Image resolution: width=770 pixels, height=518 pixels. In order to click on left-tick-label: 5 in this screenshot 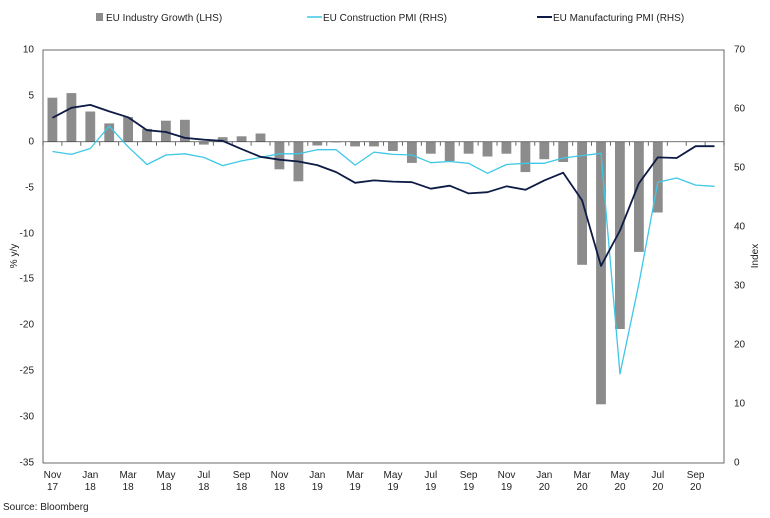, I will do `click(31, 96)`.